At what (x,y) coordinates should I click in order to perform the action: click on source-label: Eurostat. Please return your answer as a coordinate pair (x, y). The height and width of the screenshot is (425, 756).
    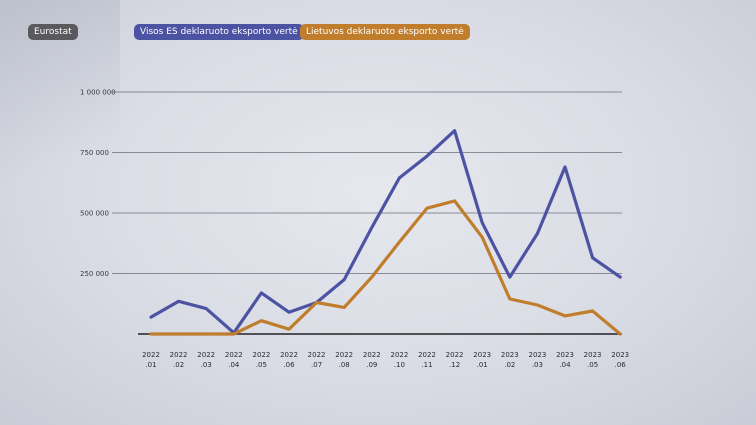
    Looking at the image, I should click on (53, 32).